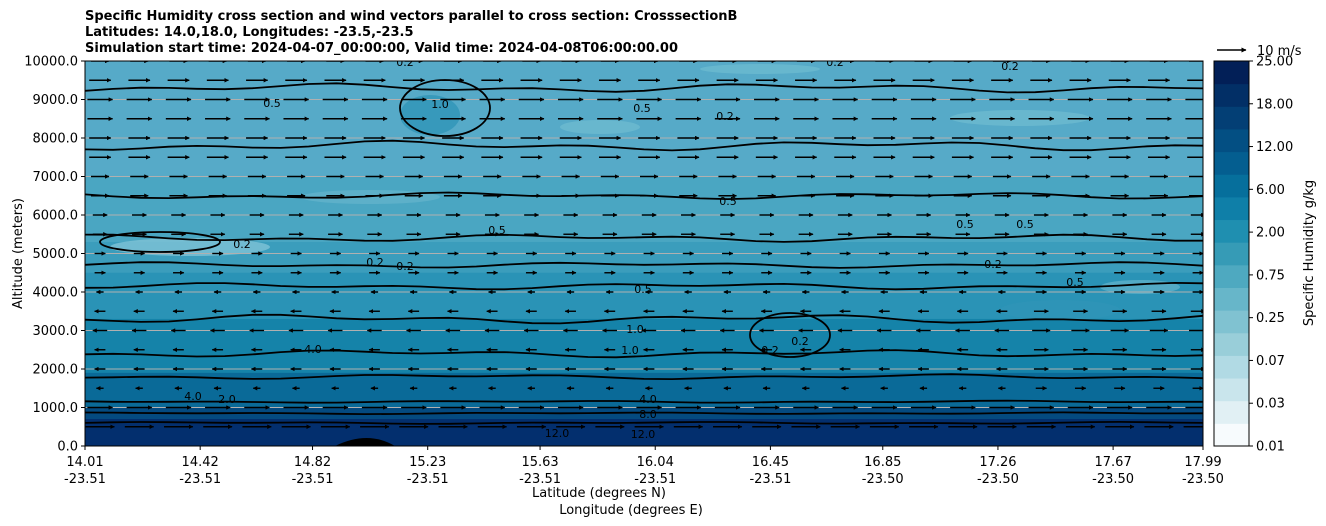 The image size is (1326, 526). What do you see at coordinates (56, 408) in the screenshot?
I see `y-tick-label: 1000.0` at bounding box center [56, 408].